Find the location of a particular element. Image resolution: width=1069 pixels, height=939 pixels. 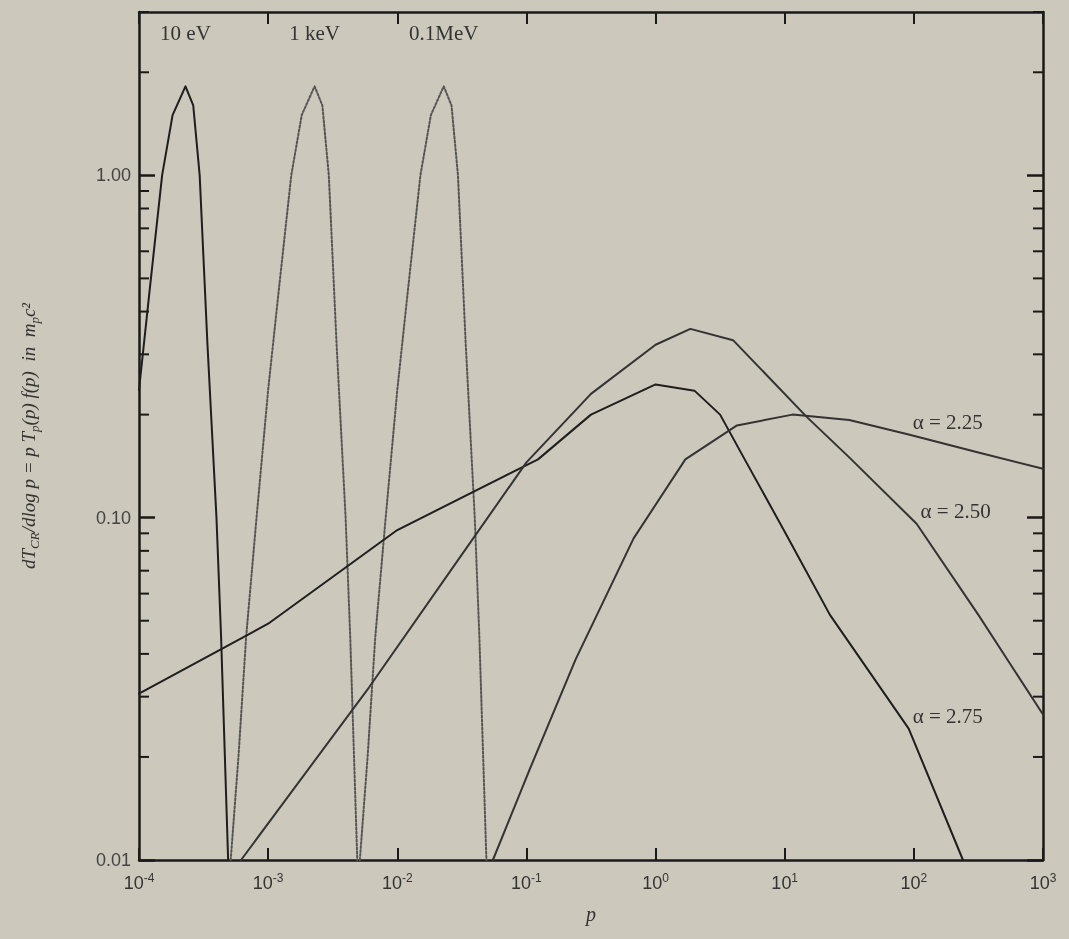

y-tick-label: 0.10 is located at coordinates (113, 517).